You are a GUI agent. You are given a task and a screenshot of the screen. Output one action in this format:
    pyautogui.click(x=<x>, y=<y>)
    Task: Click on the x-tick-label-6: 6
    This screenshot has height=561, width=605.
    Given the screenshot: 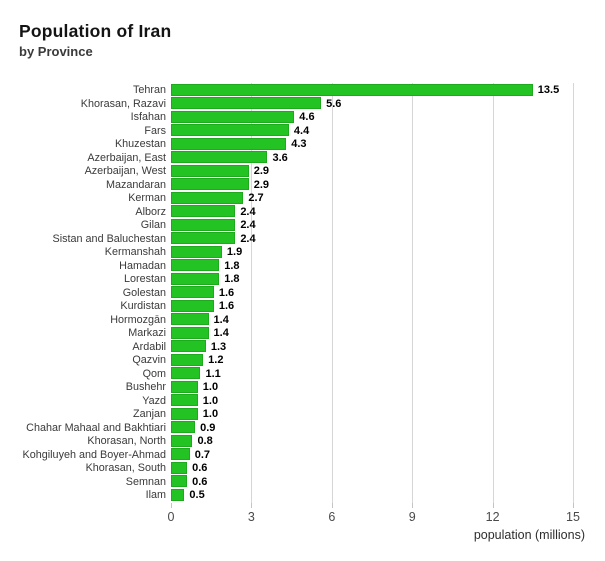 What is the action you would take?
    pyautogui.click(x=332, y=517)
    